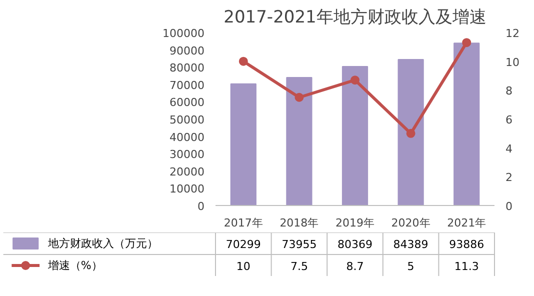  Describe the element at coordinates (201, 206) in the screenshot. I see `y-tick-label: 0` at that location.